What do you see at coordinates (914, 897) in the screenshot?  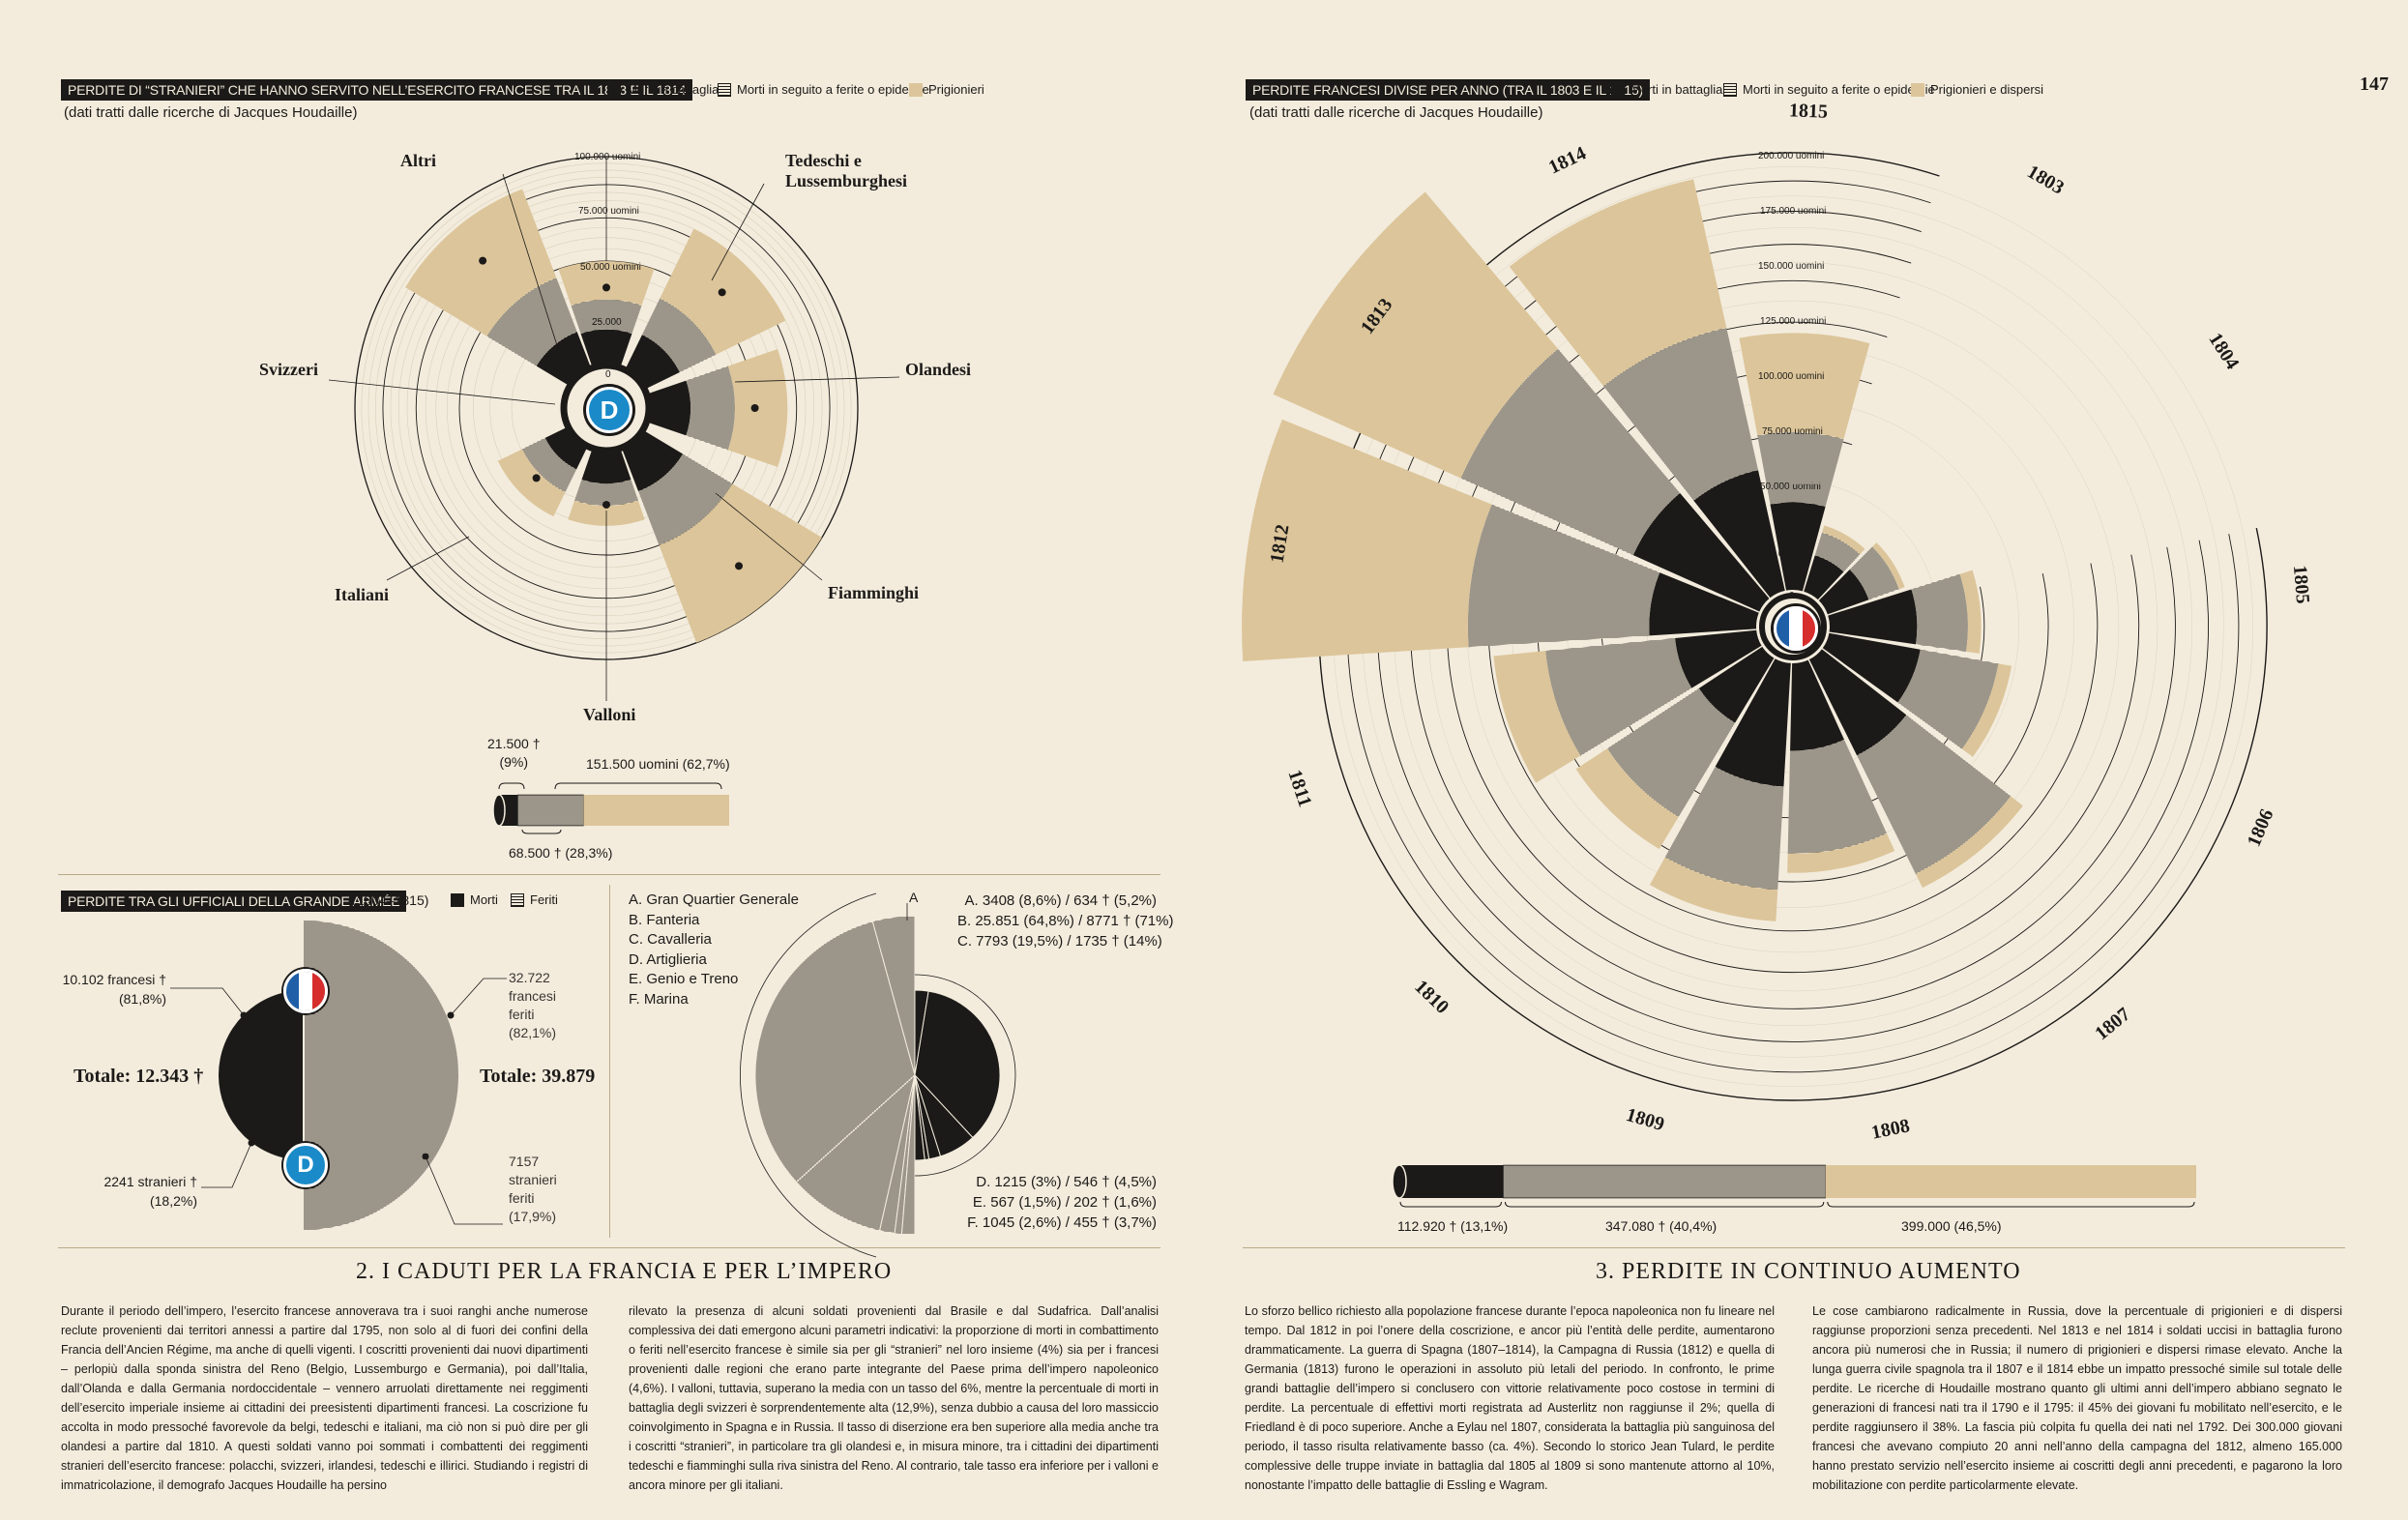 I see `chart4-marker-a: A` at bounding box center [914, 897].